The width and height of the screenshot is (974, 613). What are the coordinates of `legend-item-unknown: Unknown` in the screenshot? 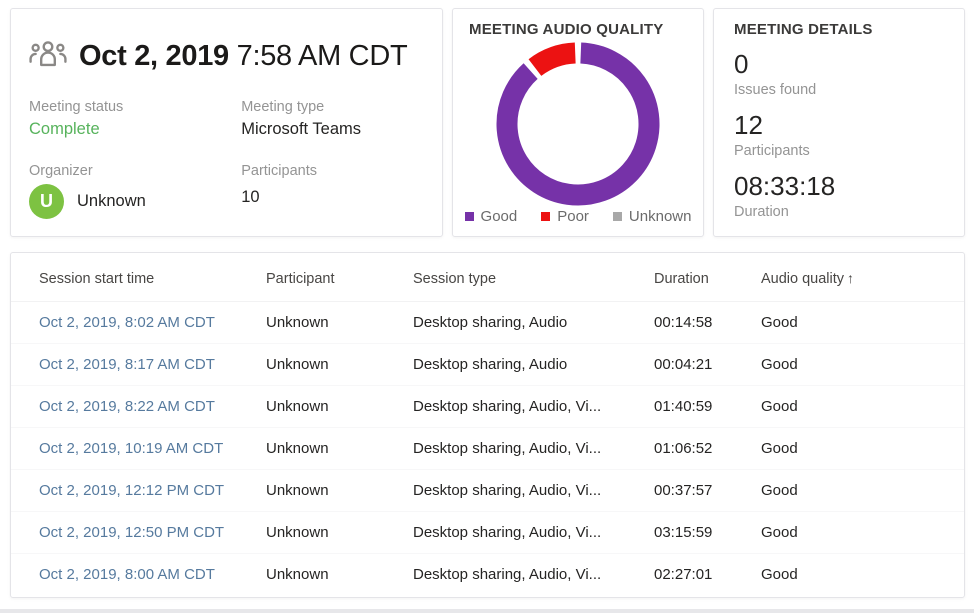 It's located at (652, 216).